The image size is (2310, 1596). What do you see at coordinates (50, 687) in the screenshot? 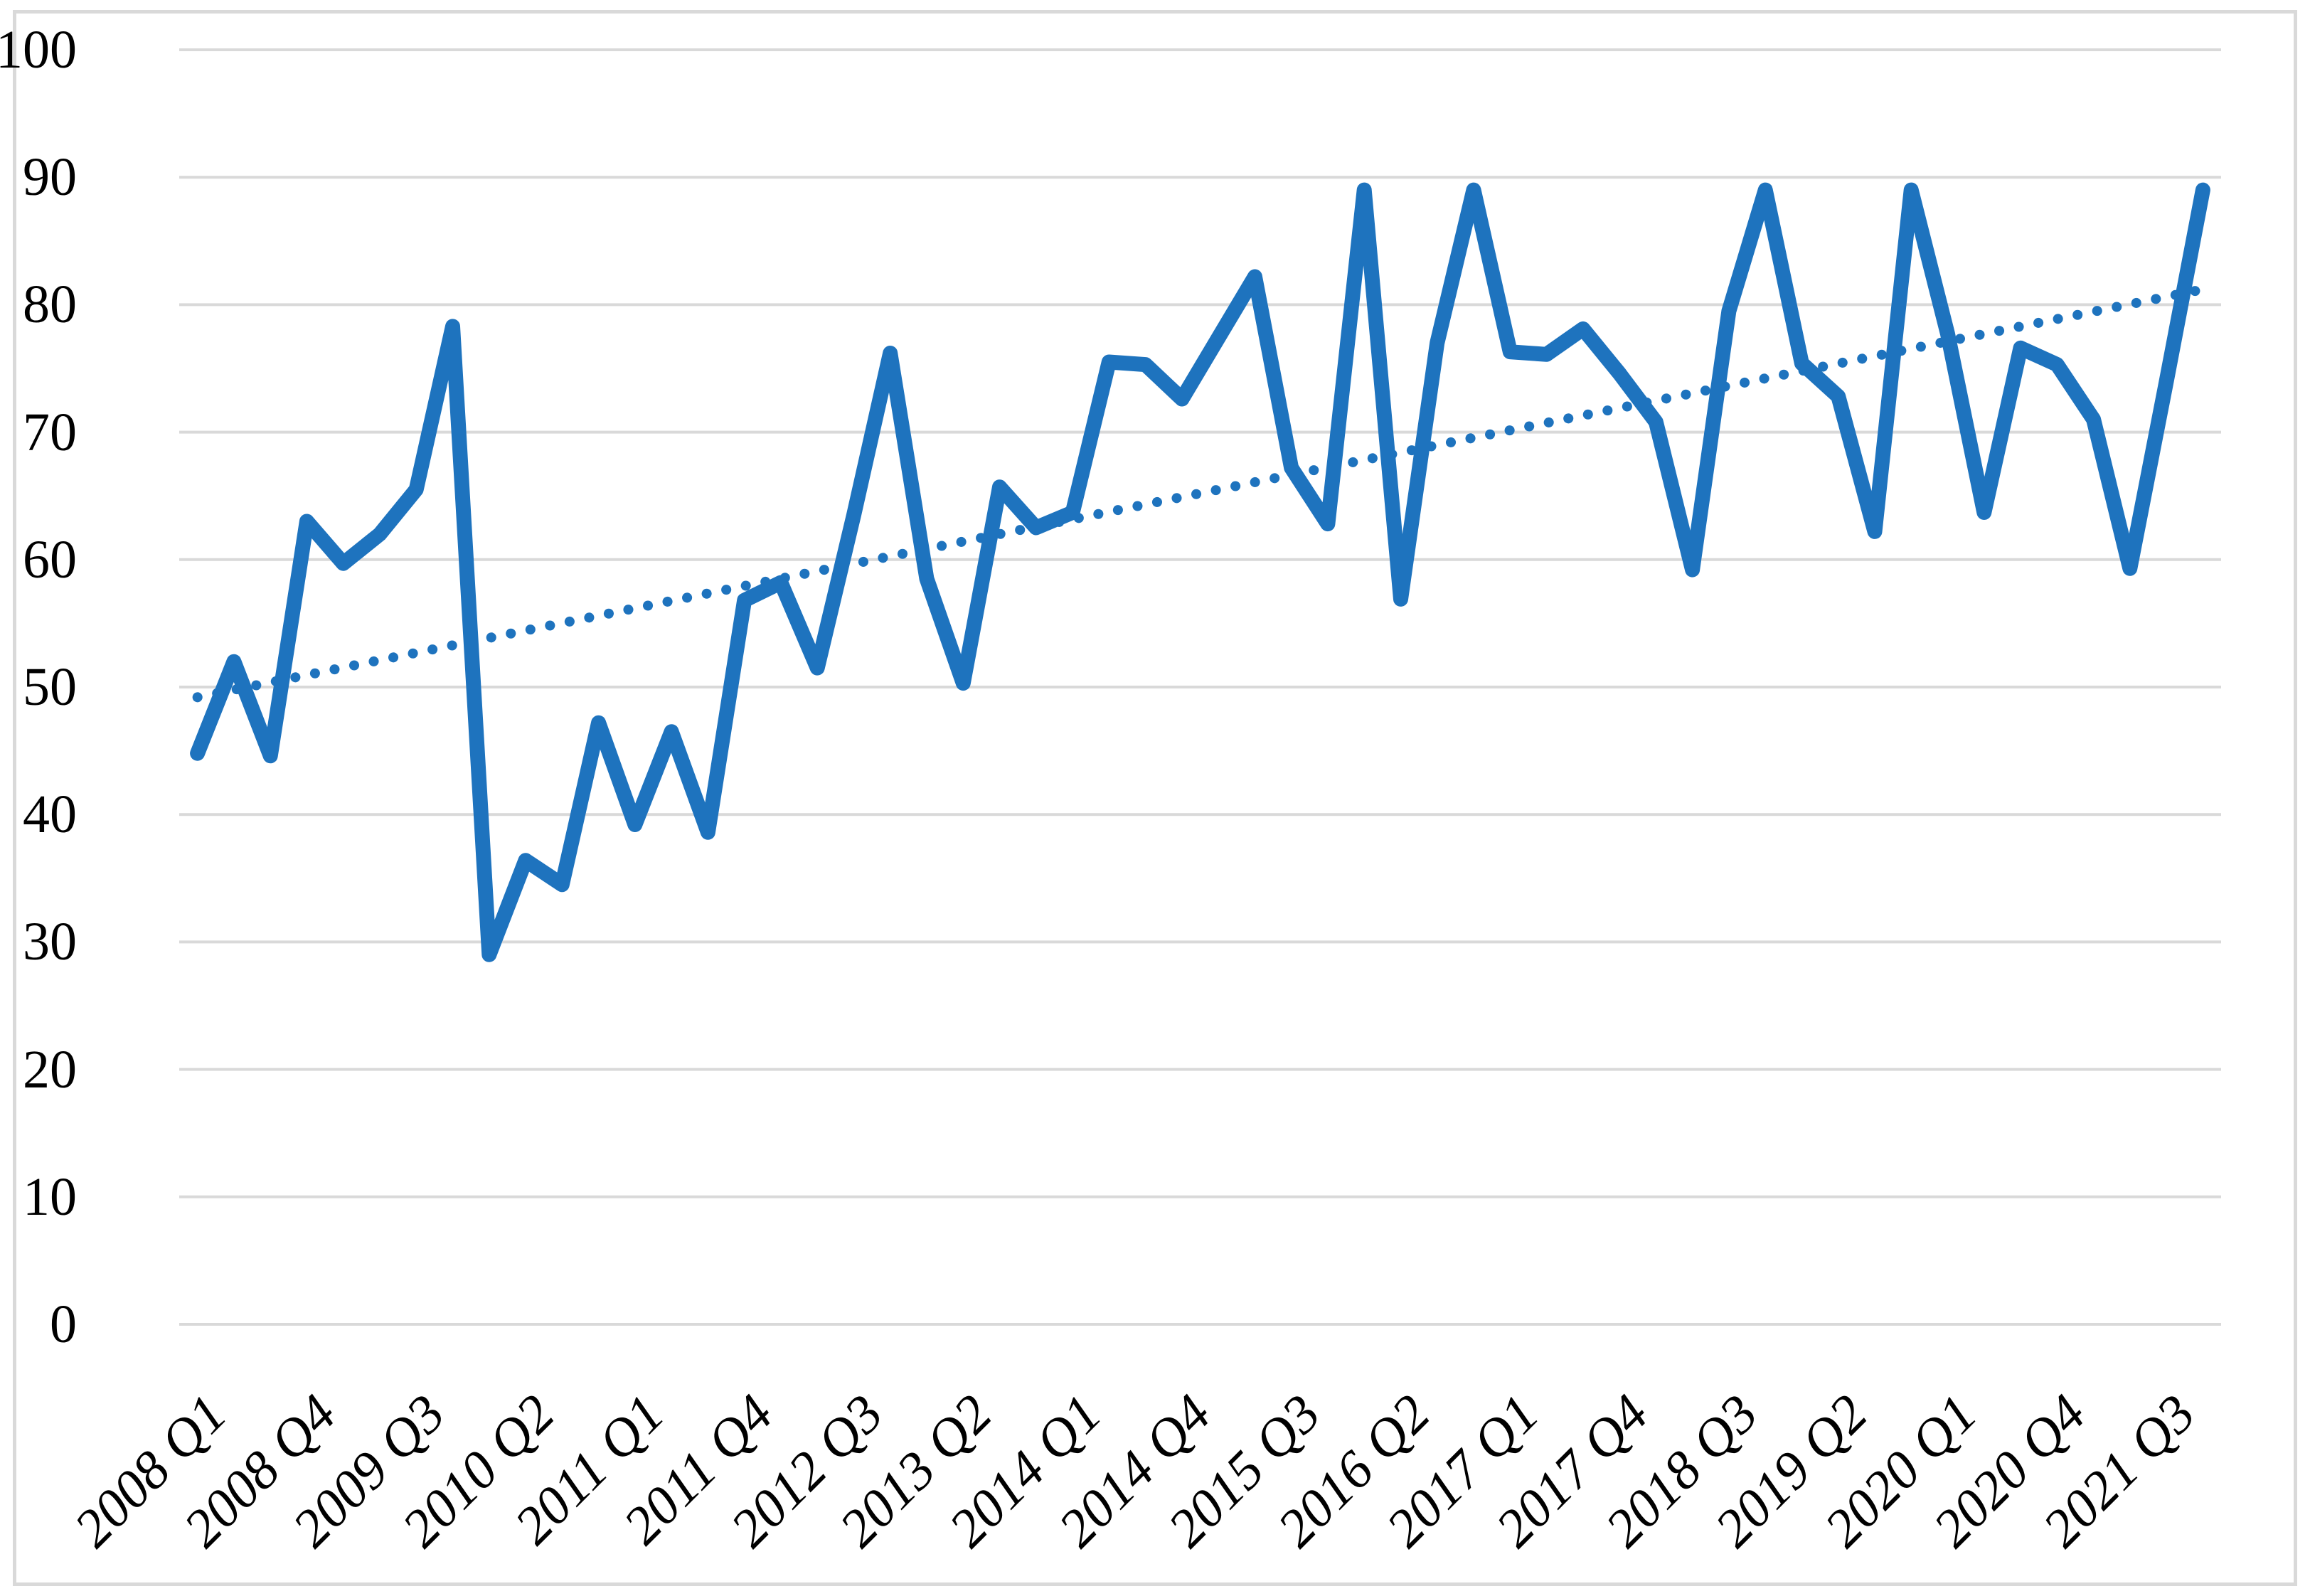
I see `y-axis-tick-label-50: 50` at bounding box center [50, 687].